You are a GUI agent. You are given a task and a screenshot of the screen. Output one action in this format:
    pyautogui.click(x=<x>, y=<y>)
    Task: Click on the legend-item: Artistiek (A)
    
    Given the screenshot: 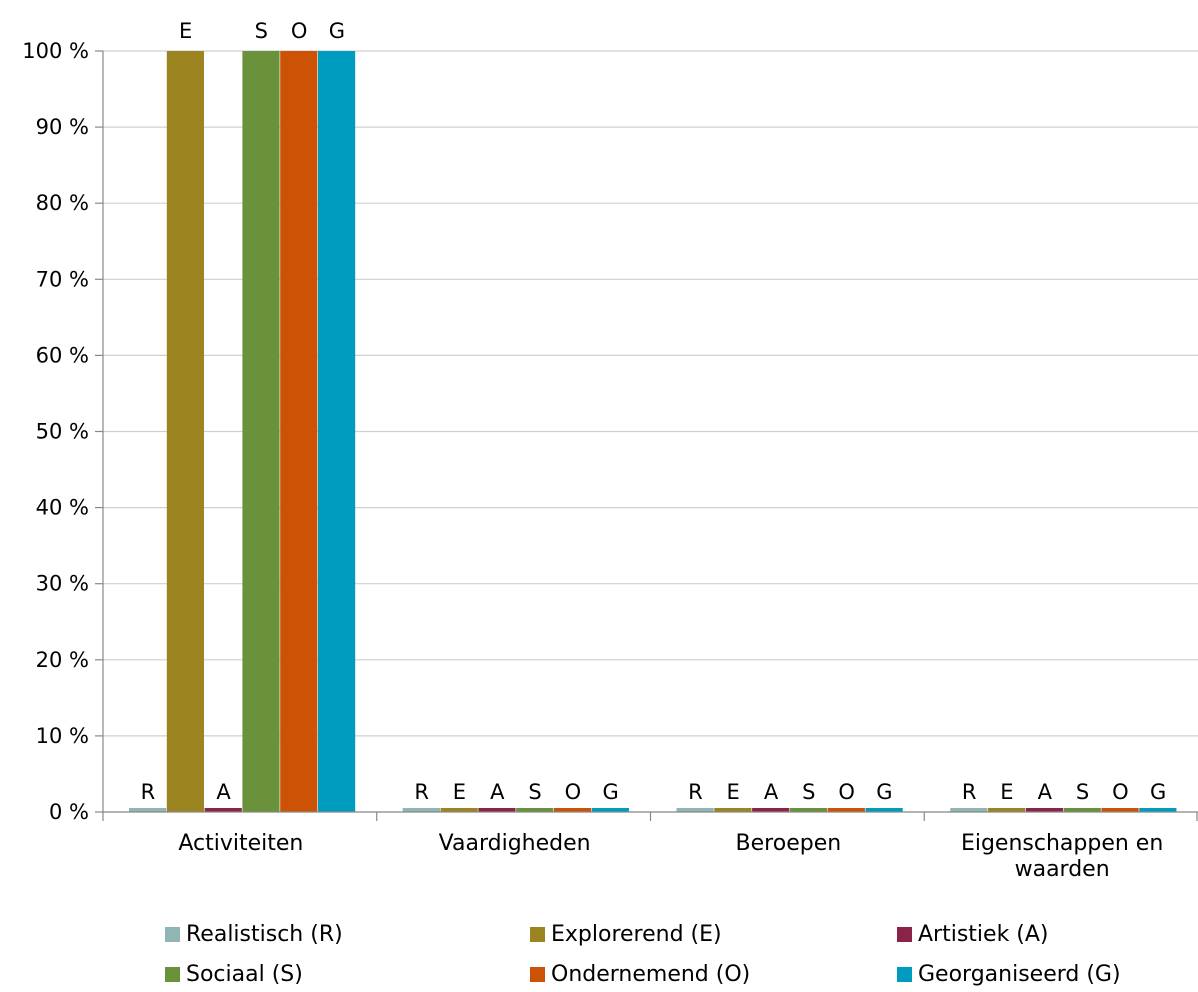 What is the action you would take?
    pyautogui.click(x=973, y=934)
    